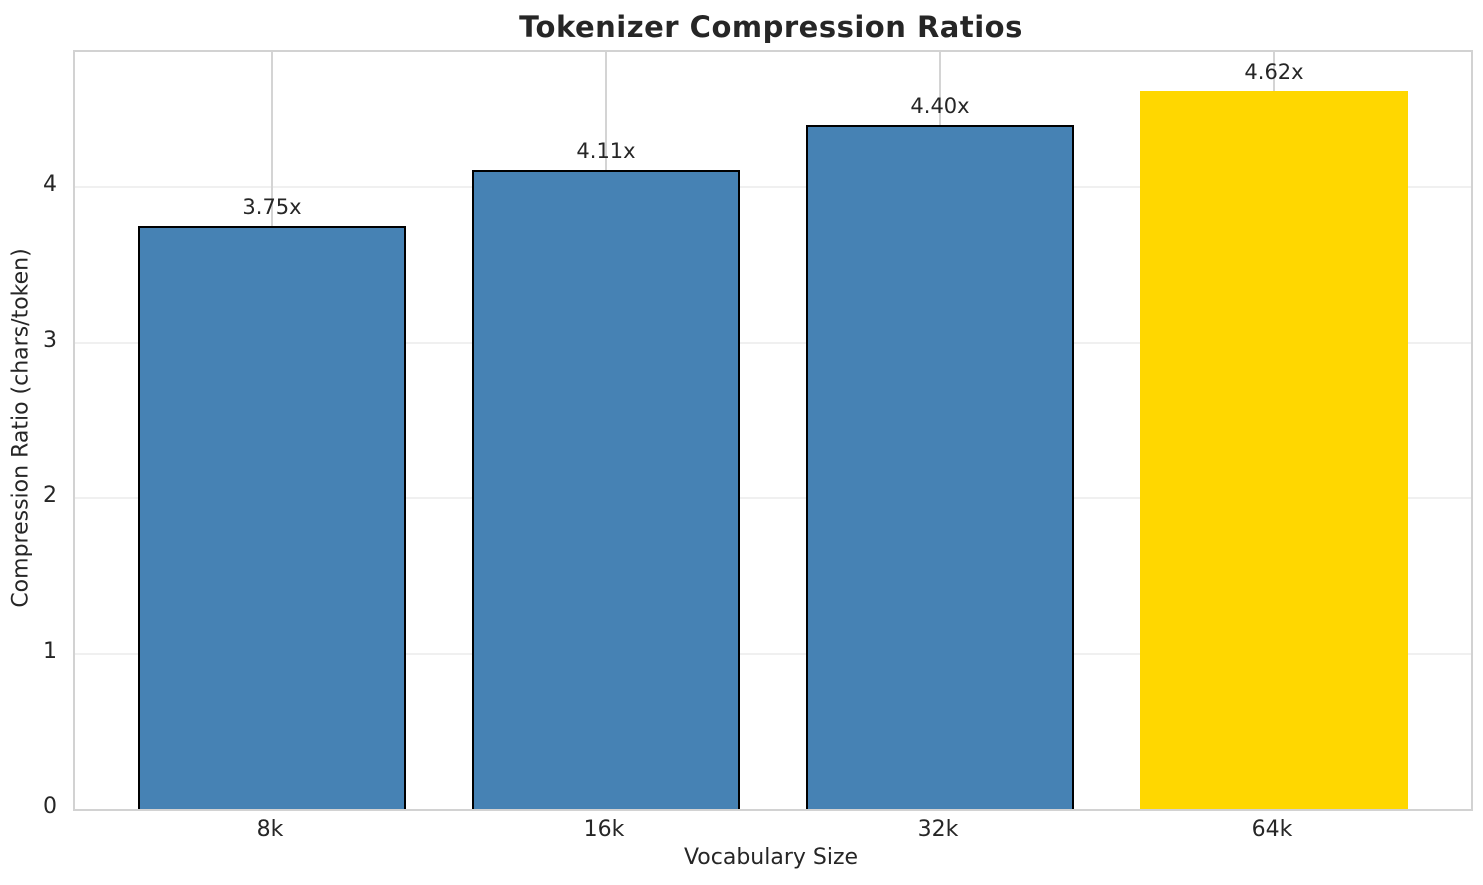 Image resolution: width=1483 pixels, height=885 pixels. What do you see at coordinates (1272, 829) in the screenshot?
I see `x-tick-64k: 64k` at bounding box center [1272, 829].